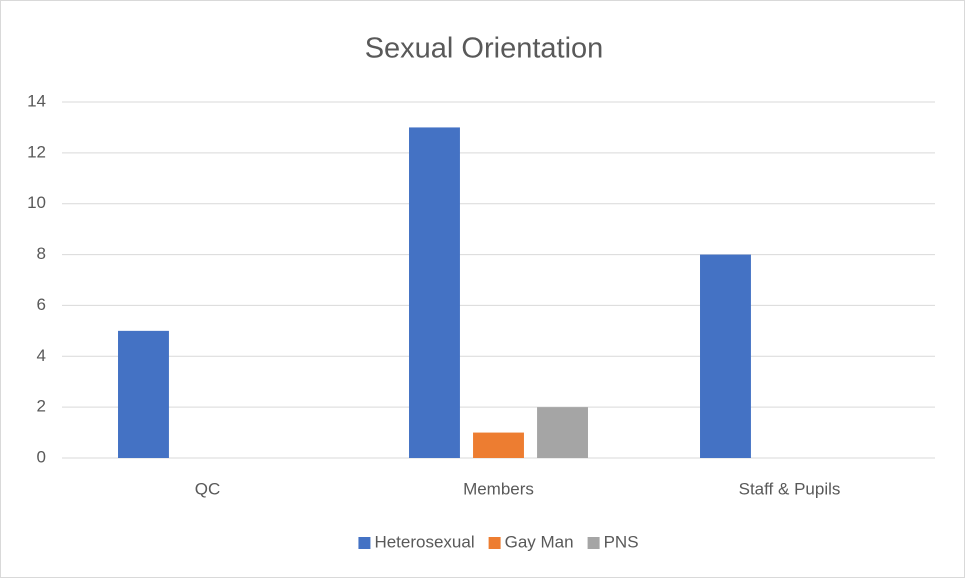 The image size is (965, 578). I want to click on legend-label: PNS, so click(621, 541).